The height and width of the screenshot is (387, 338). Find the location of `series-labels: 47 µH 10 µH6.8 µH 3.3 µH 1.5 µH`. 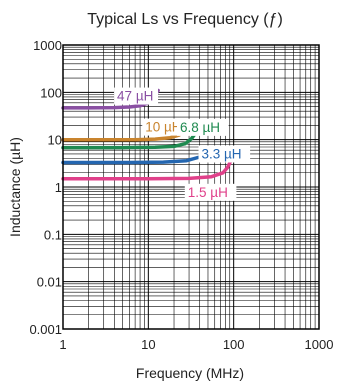

series-labels: 47 µH 10 µH6.8 µH 3.3 µH 1.5 µH is located at coordinates (182, 144).